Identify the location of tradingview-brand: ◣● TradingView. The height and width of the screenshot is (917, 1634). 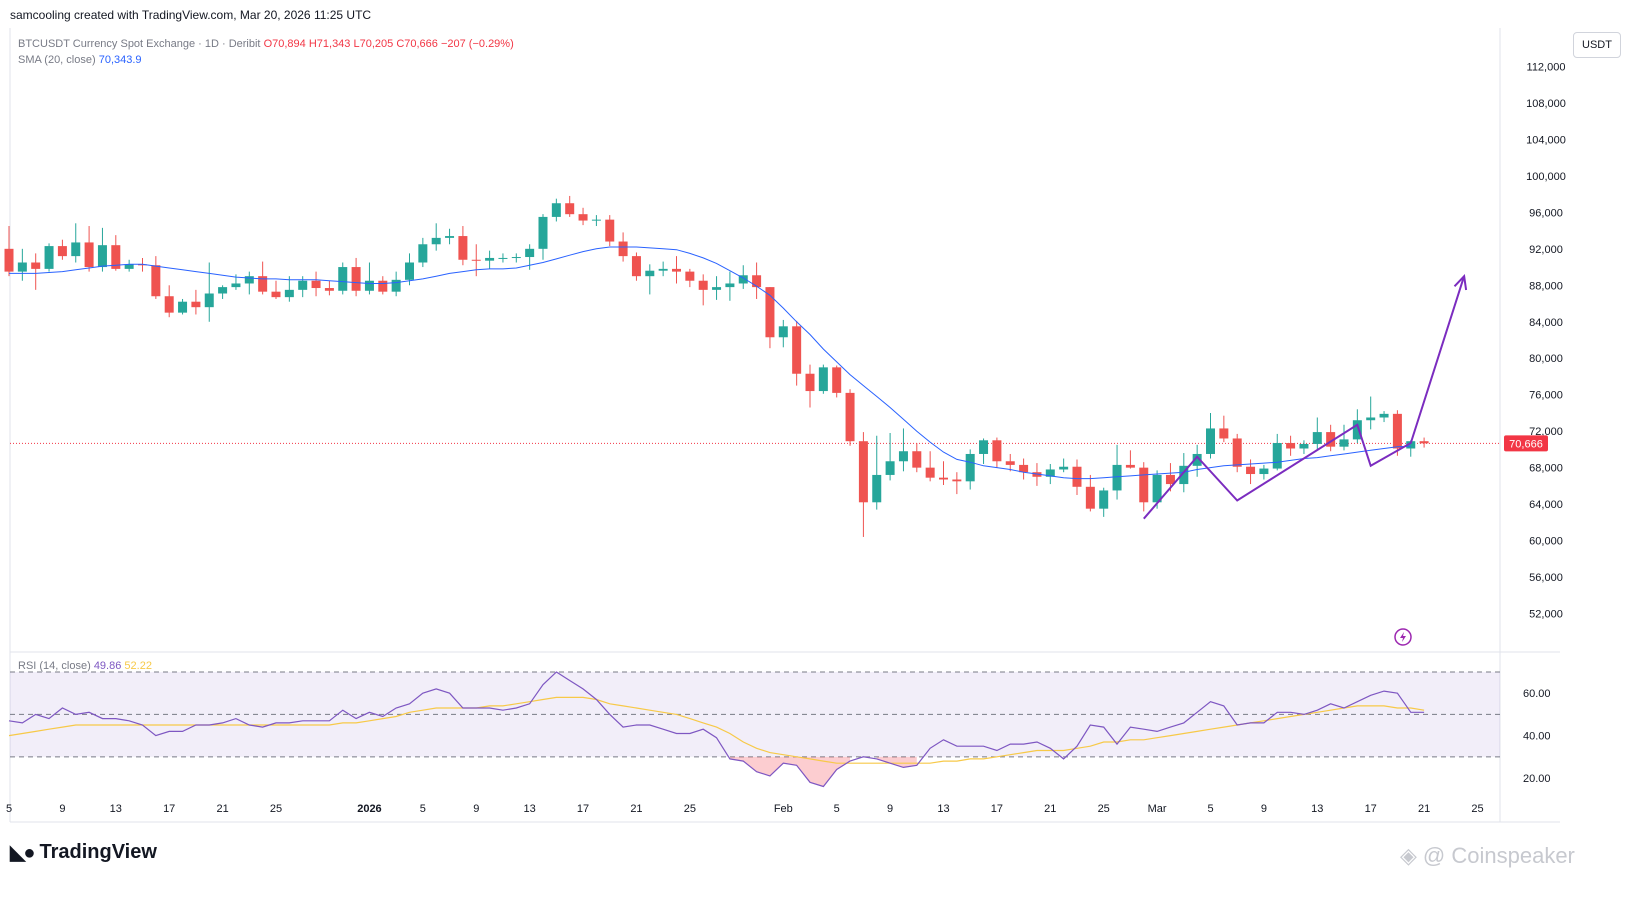
(83, 852).